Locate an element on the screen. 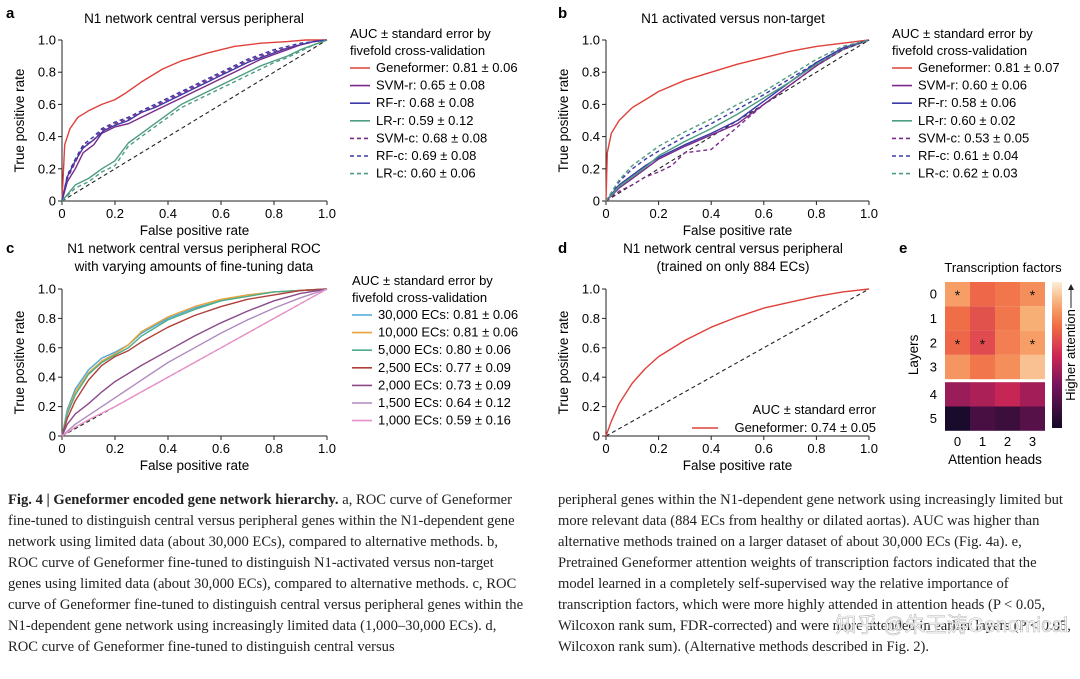  heatmap-row-label: 5 is located at coordinates (933, 418).